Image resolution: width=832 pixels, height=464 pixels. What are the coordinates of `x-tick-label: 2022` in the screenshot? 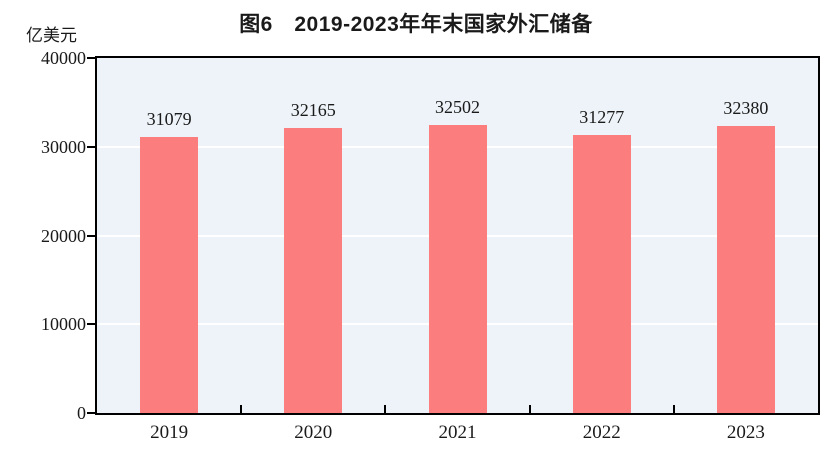 It's located at (601, 432).